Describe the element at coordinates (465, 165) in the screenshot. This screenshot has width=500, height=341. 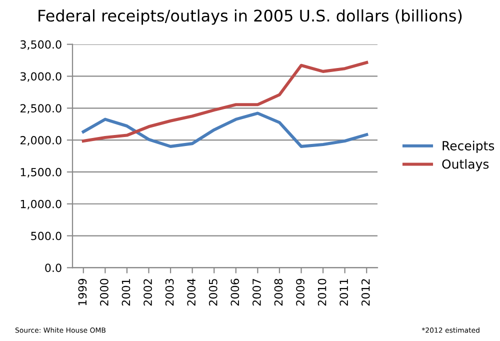
I see `legend-label: Outlays` at that location.